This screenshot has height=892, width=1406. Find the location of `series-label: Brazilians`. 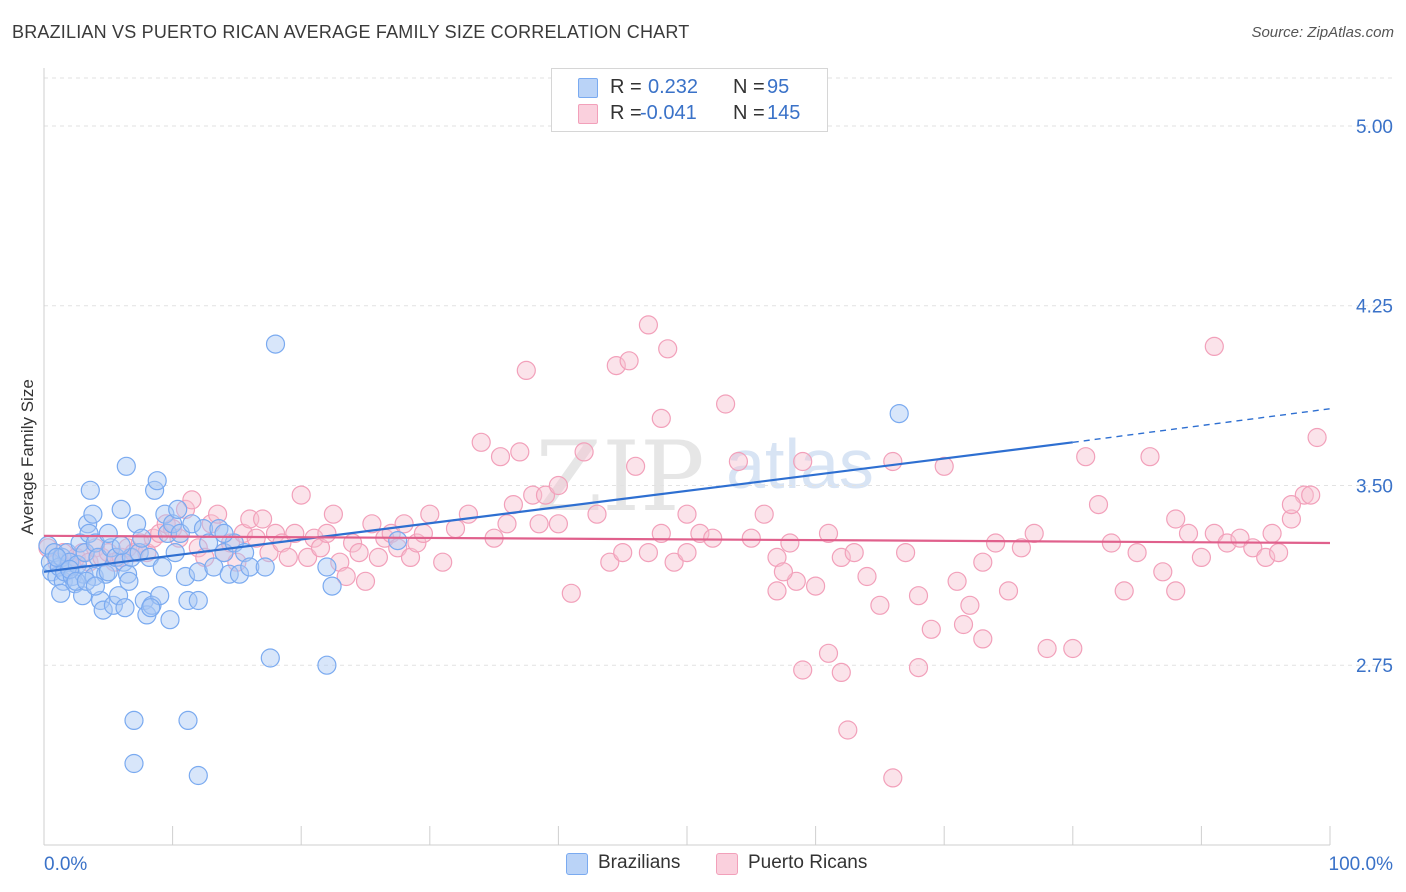

series-label: Brazilians is located at coordinates (639, 862).